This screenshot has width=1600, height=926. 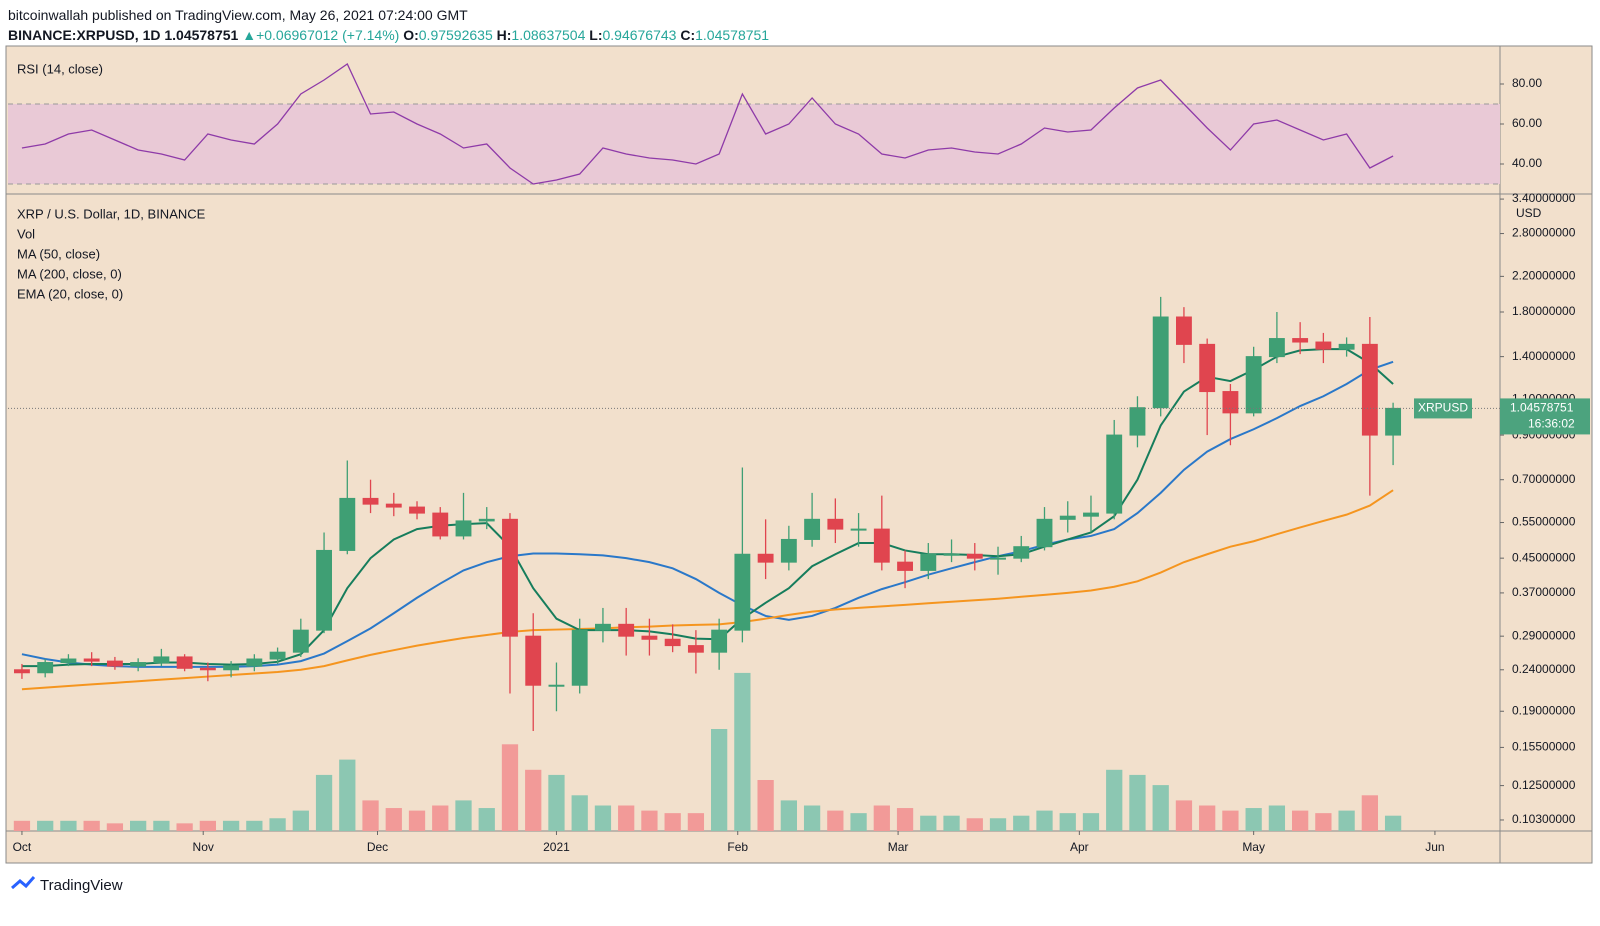 What do you see at coordinates (455, 35) in the screenshot?
I see `o: 0.97592635` at bounding box center [455, 35].